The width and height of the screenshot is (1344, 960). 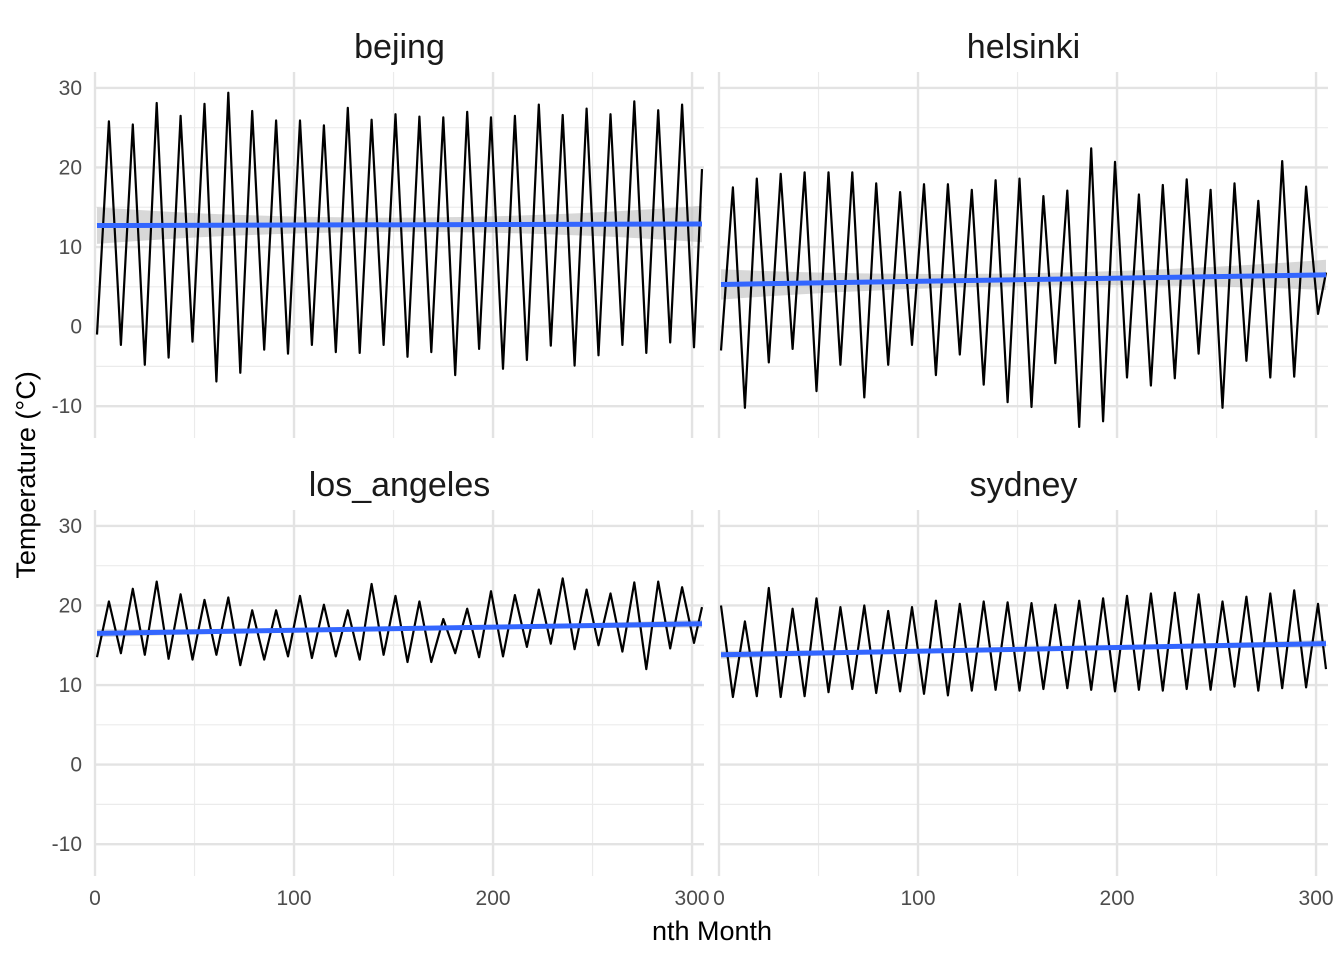 What do you see at coordinates (1023, 47) in the screenshot?
I see `panel-title-helsinki: helsinki` at bounding box center [1023, 47].